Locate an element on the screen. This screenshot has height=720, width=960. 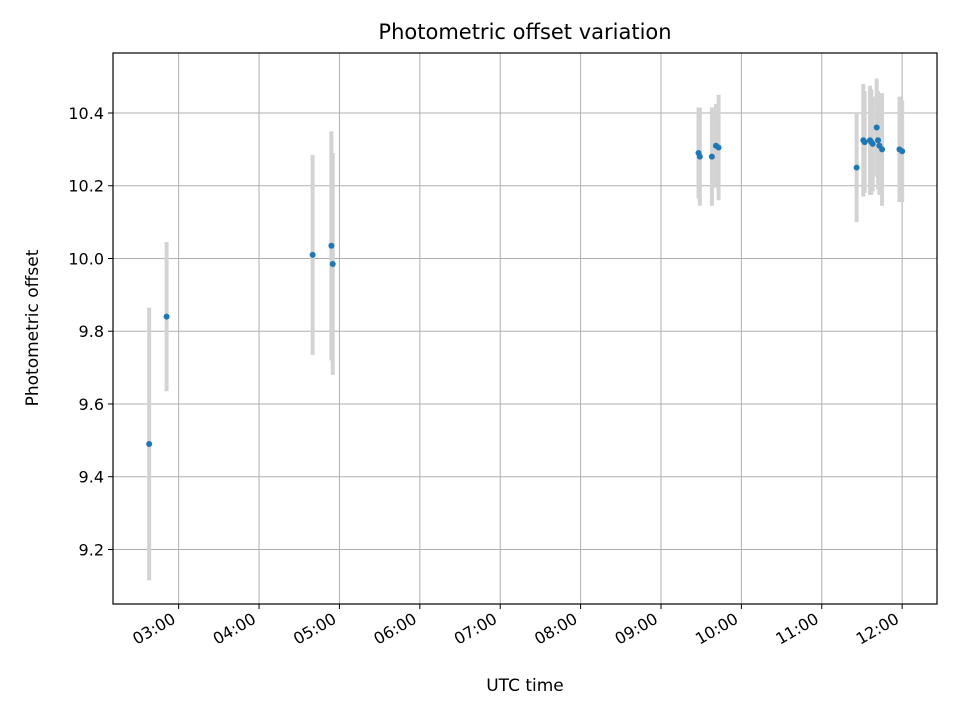
y-tick-label: 10.0 is located at coordinates (86, 258).